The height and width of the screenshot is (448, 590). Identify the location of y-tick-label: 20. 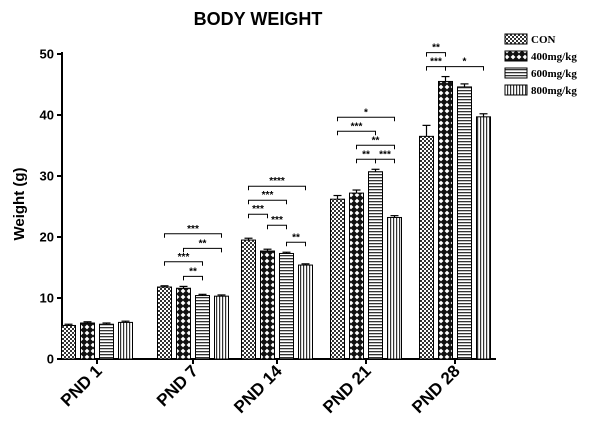
(47, 237).